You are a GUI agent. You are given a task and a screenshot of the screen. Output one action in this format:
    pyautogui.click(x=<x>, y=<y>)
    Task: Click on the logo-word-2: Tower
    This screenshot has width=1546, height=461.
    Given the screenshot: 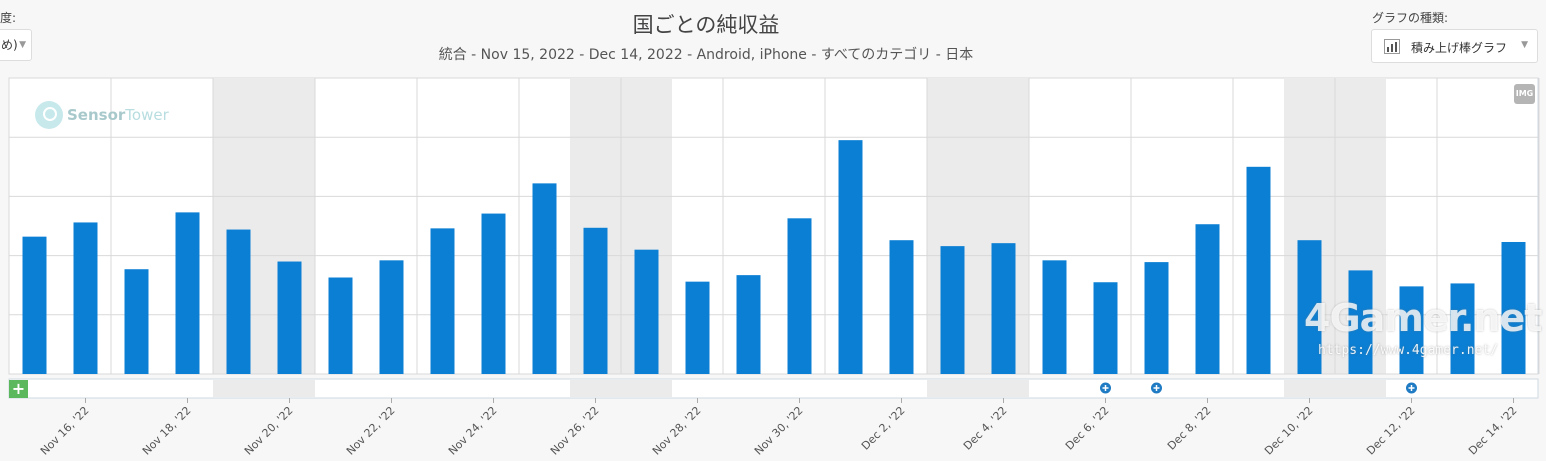 What is the action you would take?
    pyautogui.click(x=147, y=115)
    